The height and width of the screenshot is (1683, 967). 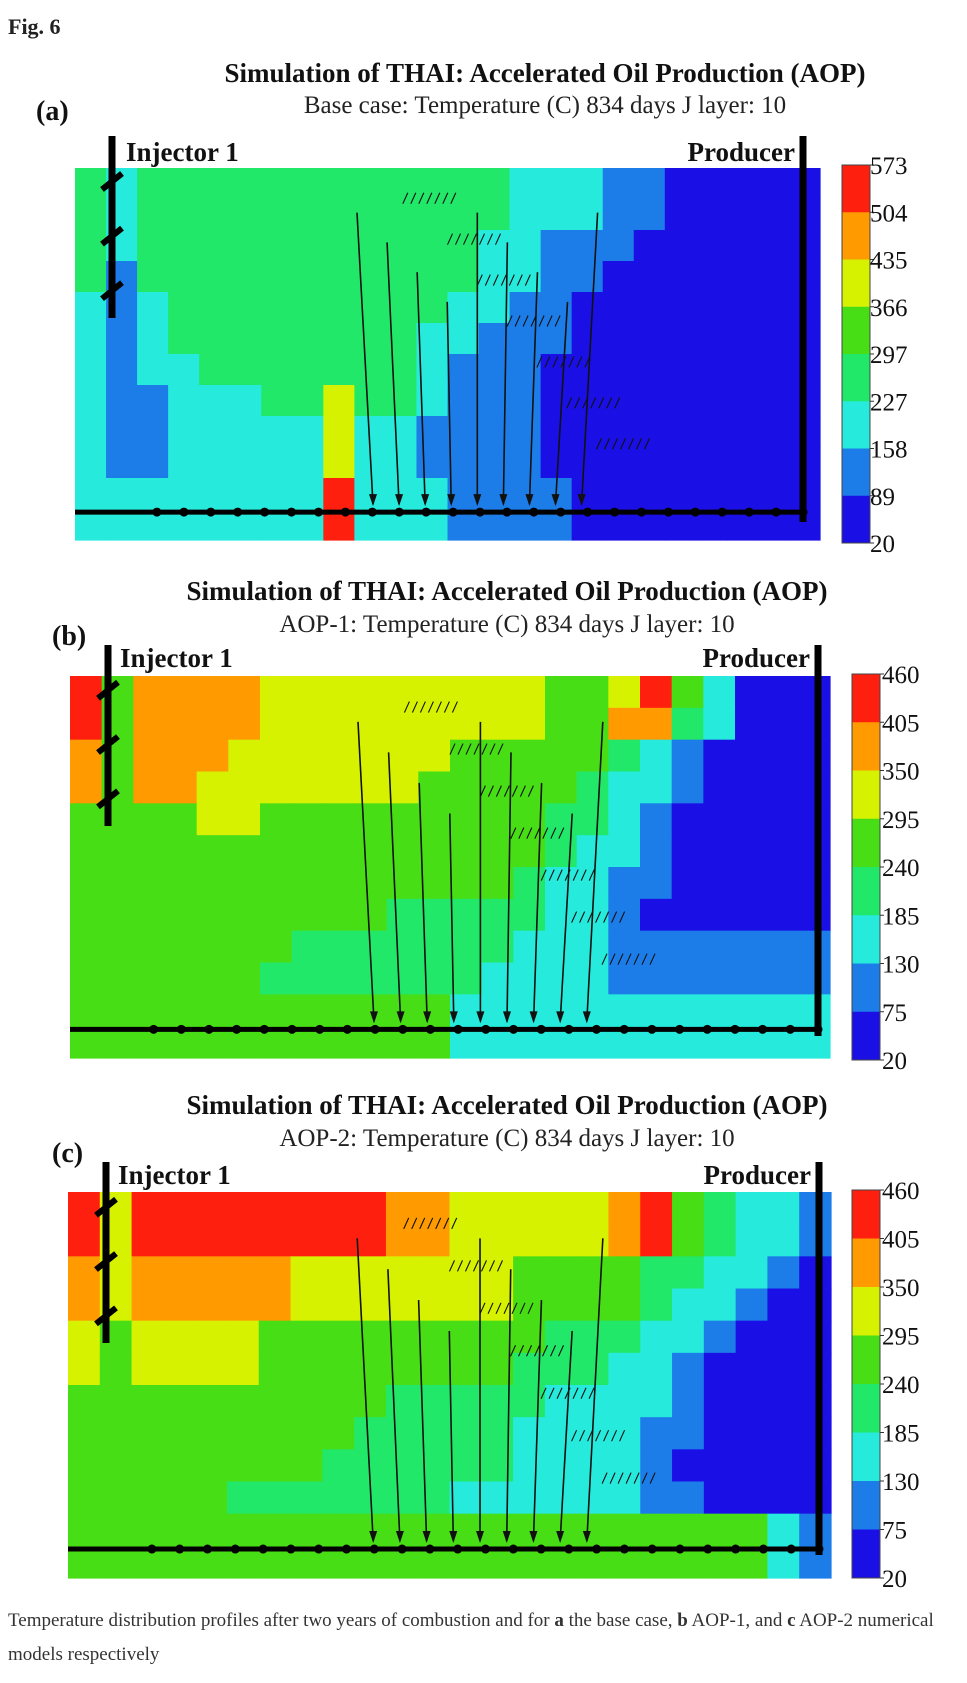 I want to click on colorbar-tick-label: 185, so click(x=901, y=1434).